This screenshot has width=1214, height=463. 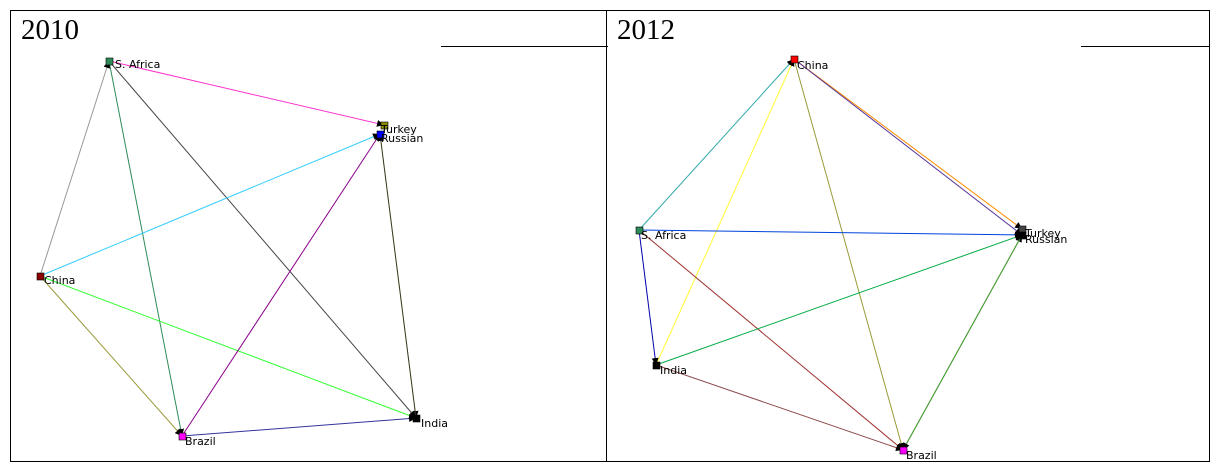 What do you see at coordinates (109, 61) in the screenshot?
I see `node-s-africa` at bounding box center [109, 61].